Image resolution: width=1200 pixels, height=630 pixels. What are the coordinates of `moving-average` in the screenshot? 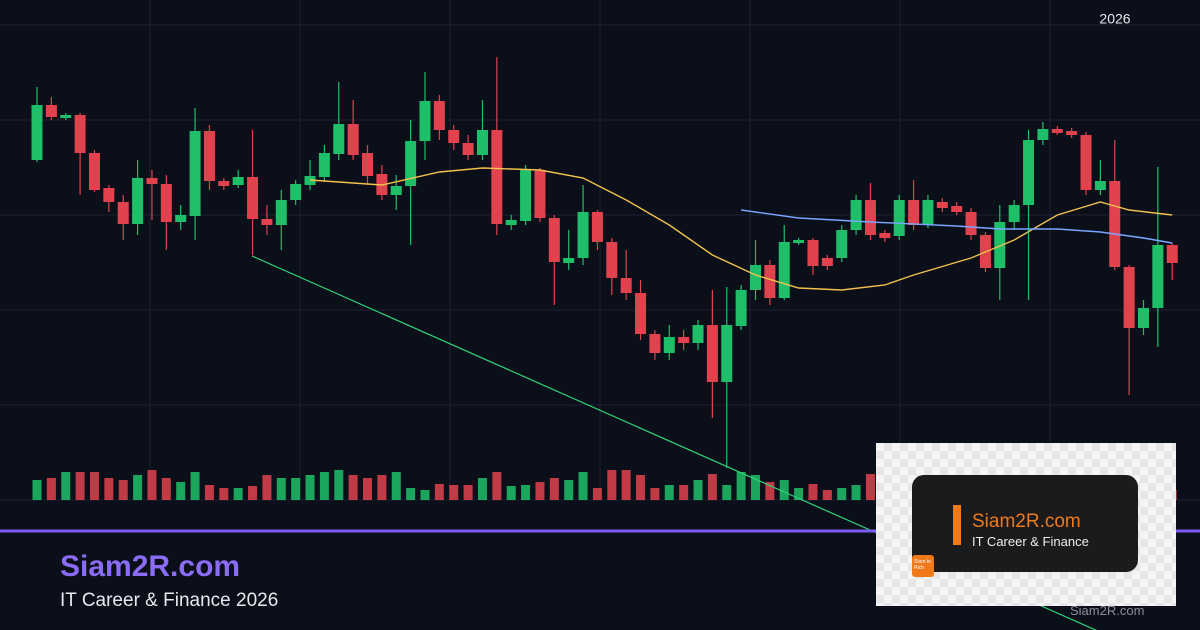 It's located at (957, 226).